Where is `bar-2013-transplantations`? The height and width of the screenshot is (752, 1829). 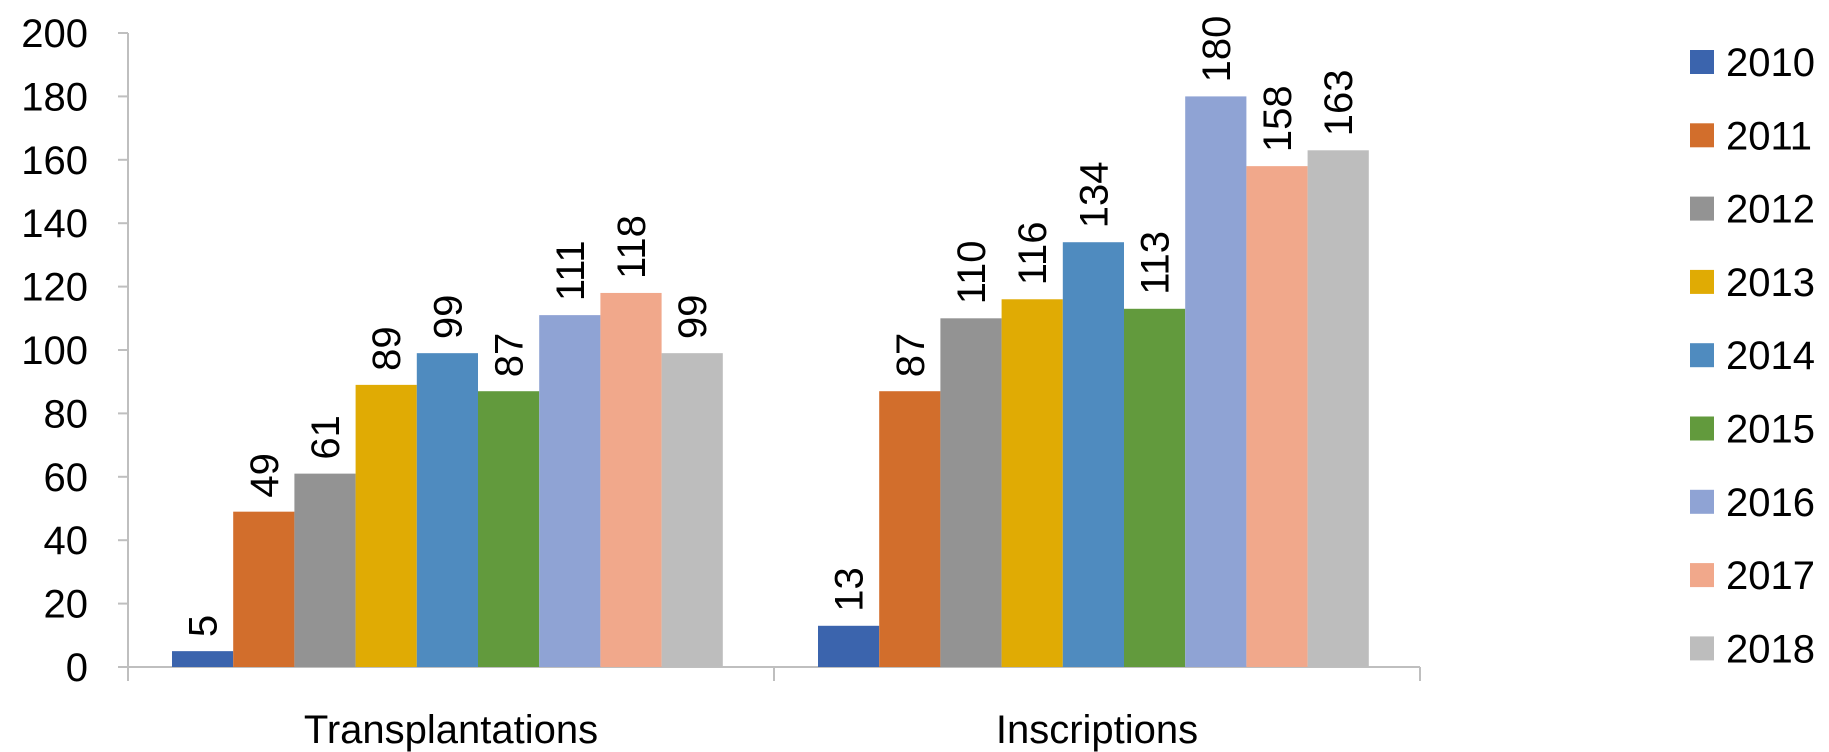
bar-2013-transplantations is located at coordinates (386, 525).